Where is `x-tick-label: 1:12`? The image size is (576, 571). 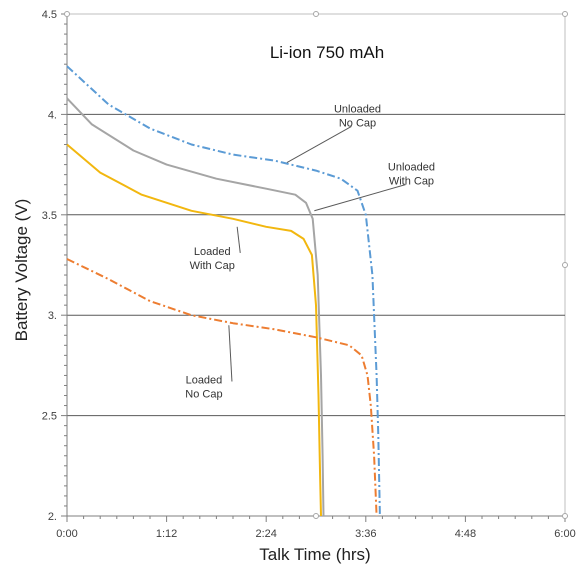 x-tick-label: 1:12 is located at coordinates (166, 534).